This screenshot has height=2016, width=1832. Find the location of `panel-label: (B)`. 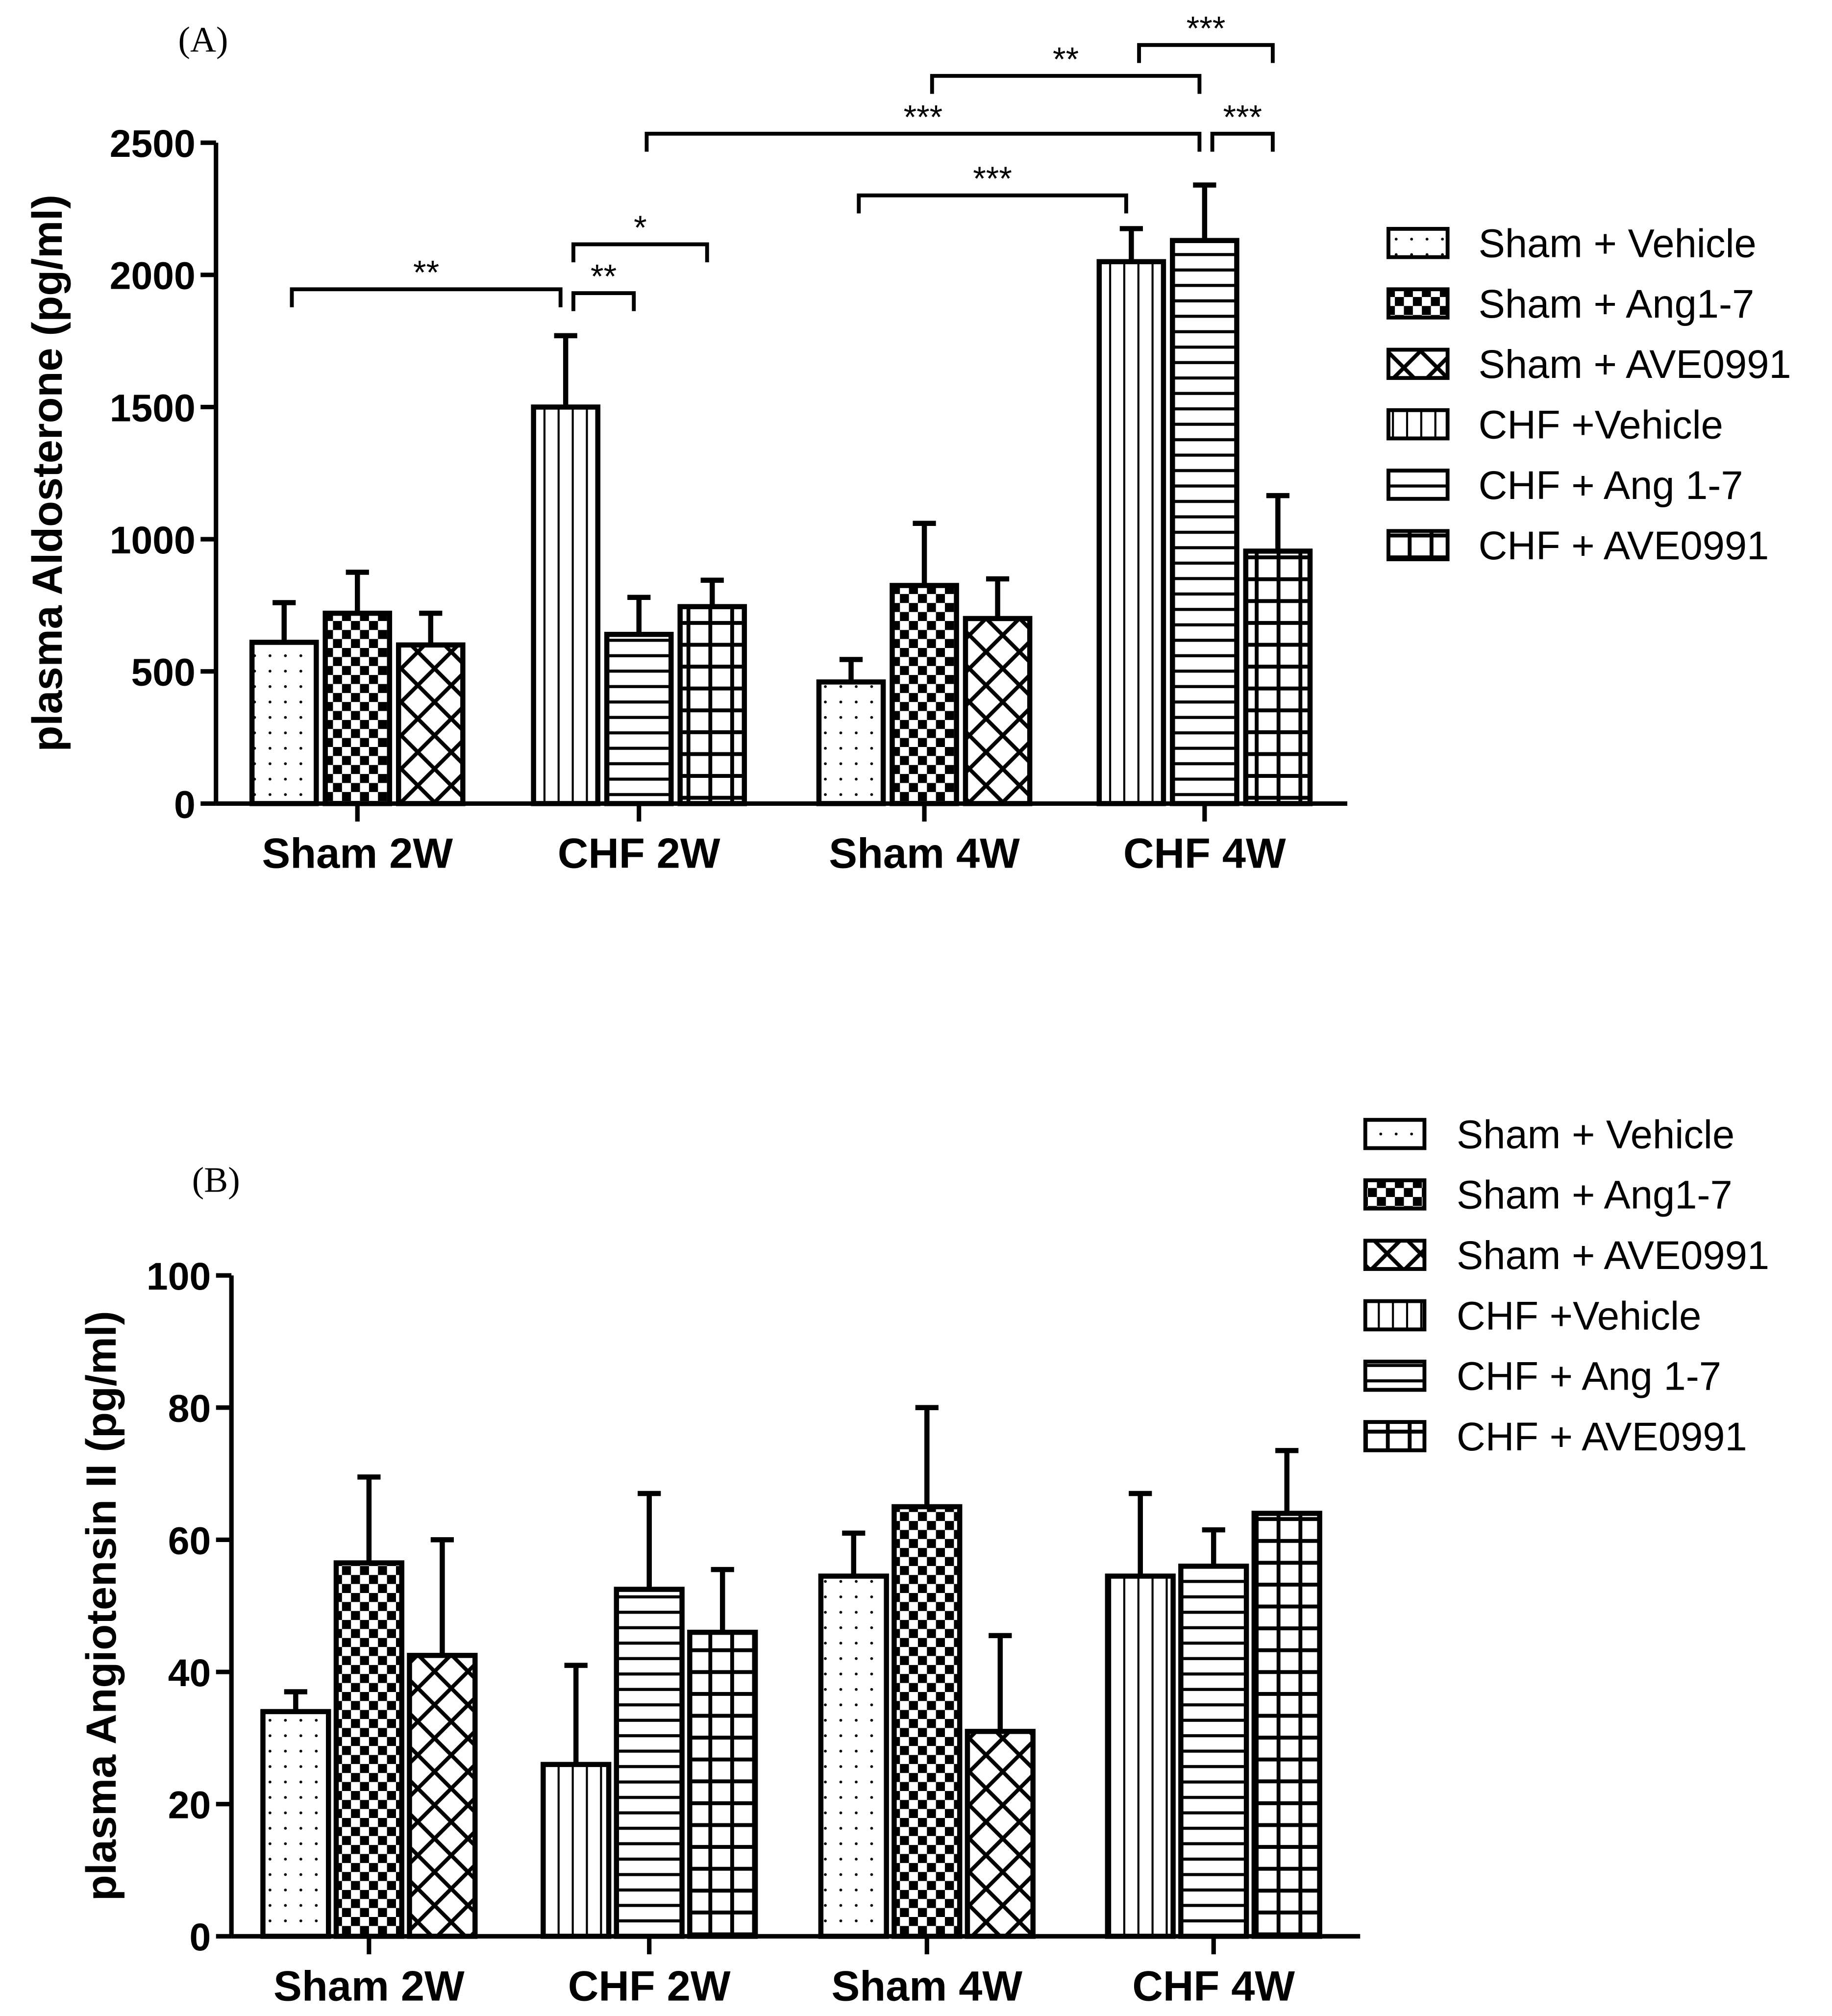

panel-label: (B) is located at coordinates (216, 1180).